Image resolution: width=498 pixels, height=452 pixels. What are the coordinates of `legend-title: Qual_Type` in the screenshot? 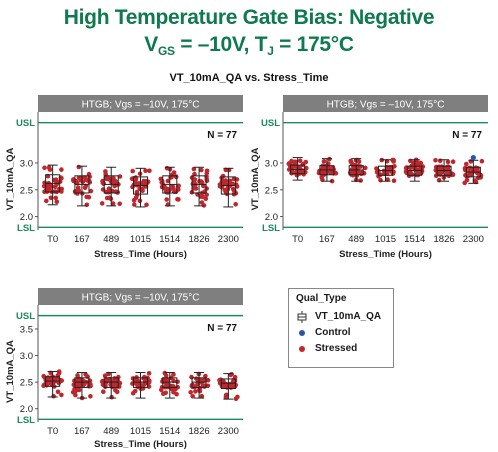 It's located at (321, 298).